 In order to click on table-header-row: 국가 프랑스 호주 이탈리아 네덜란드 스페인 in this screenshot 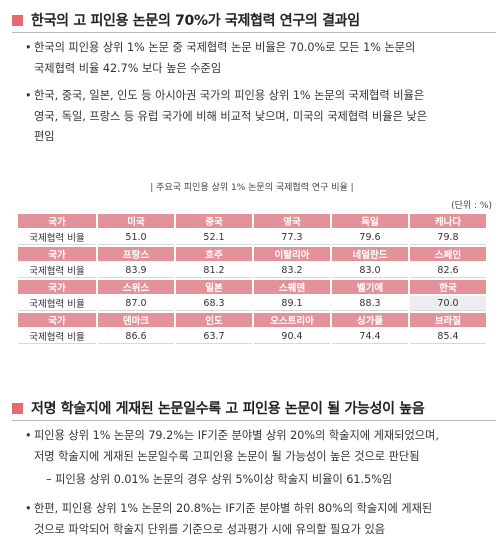, I will do `click(252, 254)`.